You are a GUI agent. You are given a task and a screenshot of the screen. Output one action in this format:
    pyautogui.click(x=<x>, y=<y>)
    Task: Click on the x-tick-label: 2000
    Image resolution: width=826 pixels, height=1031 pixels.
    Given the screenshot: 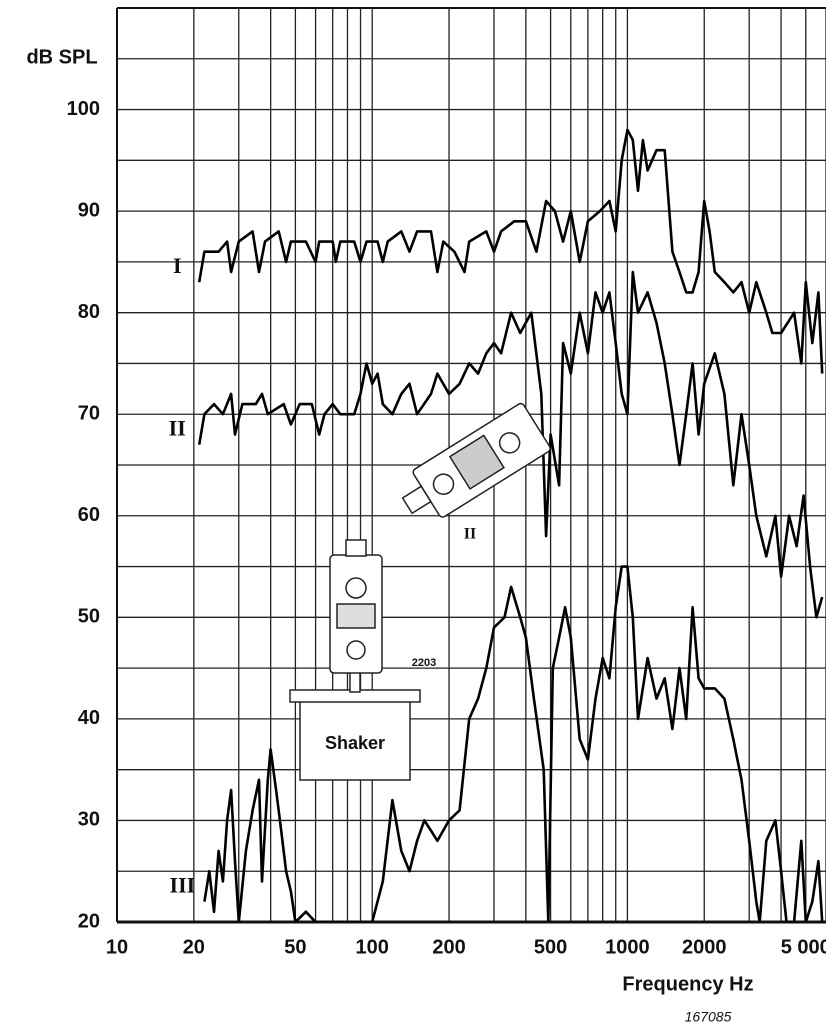 What is the action you would take?
    pyautogui.click(x=704, y=947)
    